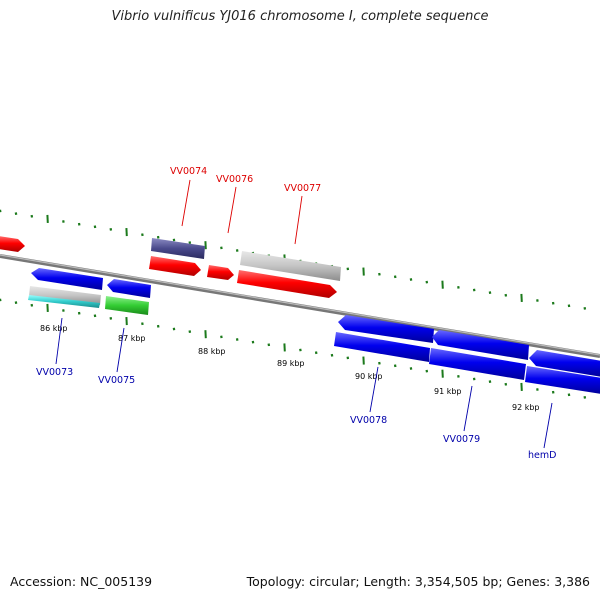  What do you see at coordinates (188, 171) in the screenshot?
I see `gene-label-vv0074: VV0074` at bounding box center [188, 171].